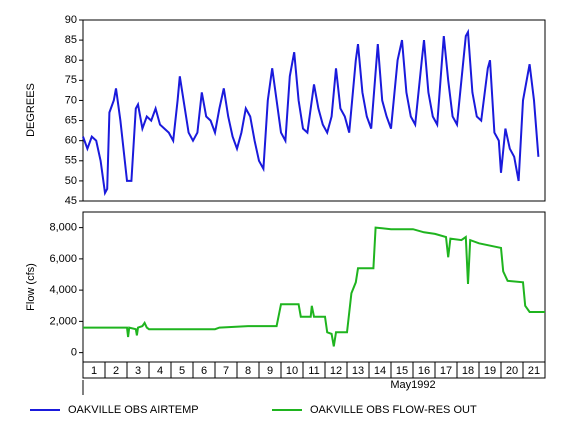 This screenshot has height=428, width=583. I want to click on y-label: DEGREES, so click(31, 110).